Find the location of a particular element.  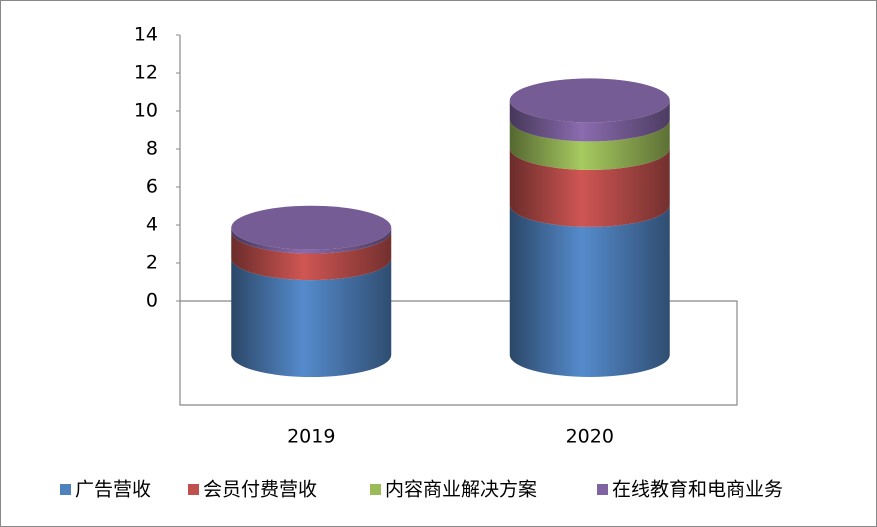

y-tick-label: 0 is located at coordinates (152, 301).